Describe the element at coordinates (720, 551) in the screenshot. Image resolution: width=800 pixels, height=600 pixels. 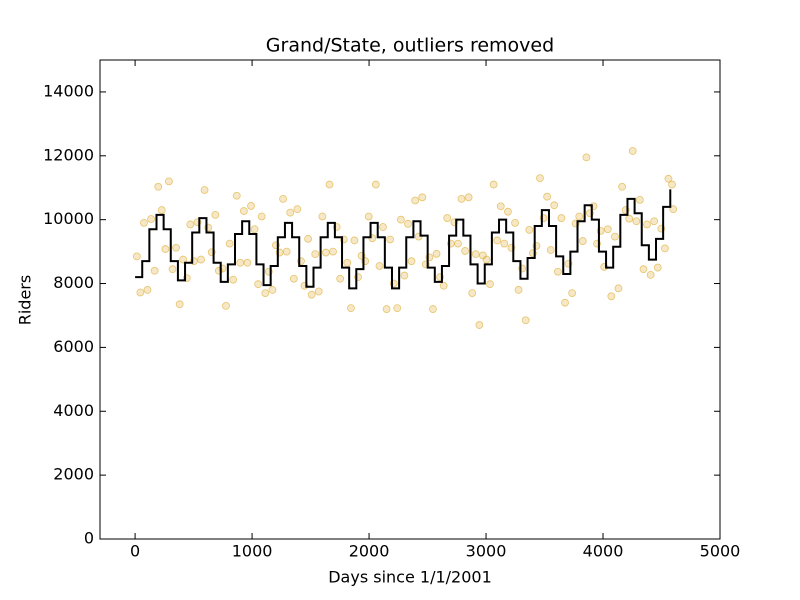
I see `x-tick-label: 5000` at that location.